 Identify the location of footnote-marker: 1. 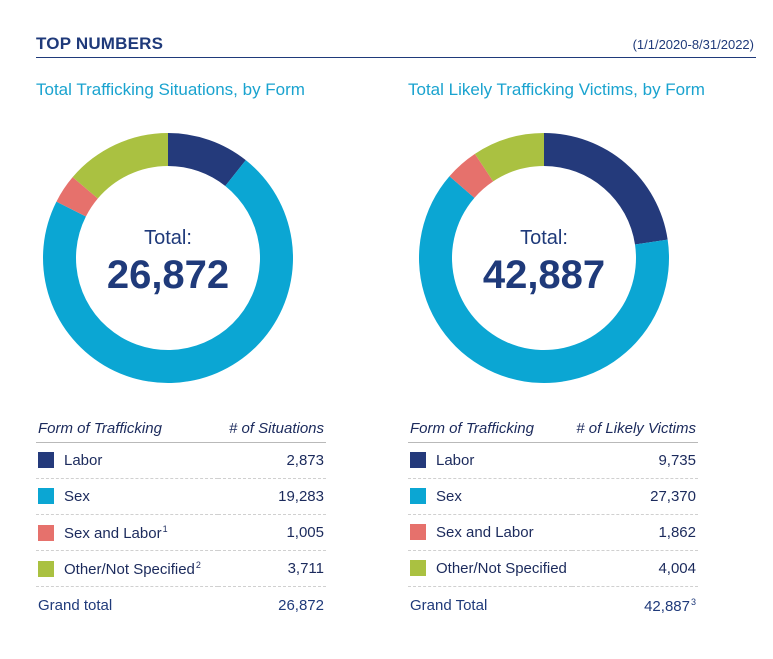
(165, 528).